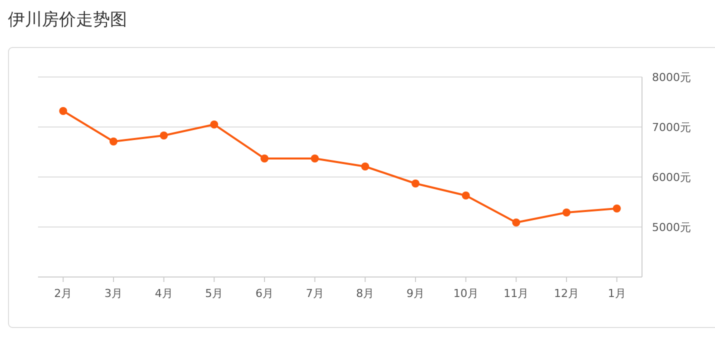 This screenshot has height=338, width=715. Describe the element at coordinates (214, 293) in the screenshot. I see `x-tick-label: 5月` at that location.